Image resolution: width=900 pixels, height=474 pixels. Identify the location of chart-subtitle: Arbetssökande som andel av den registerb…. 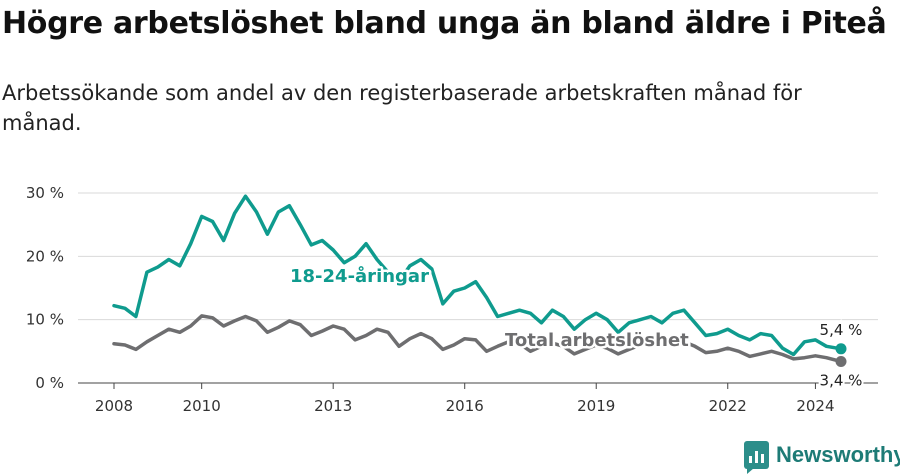
(402, 108).